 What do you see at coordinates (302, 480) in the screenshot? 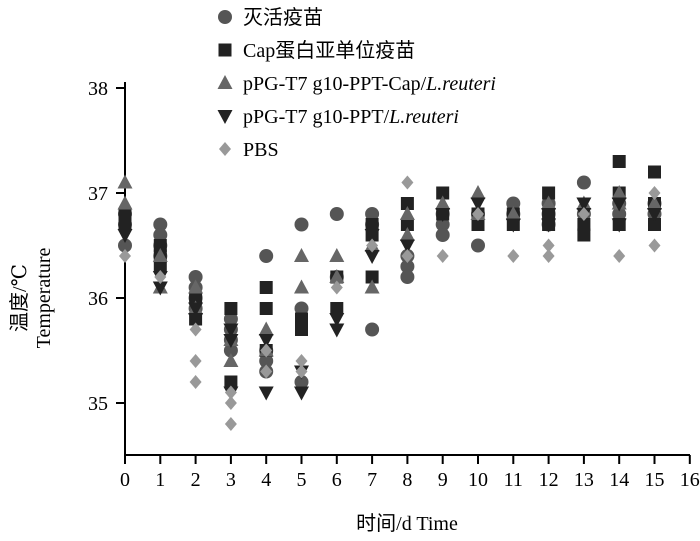
I see `x-tick-label: 5` at bounding box center [302, 480].